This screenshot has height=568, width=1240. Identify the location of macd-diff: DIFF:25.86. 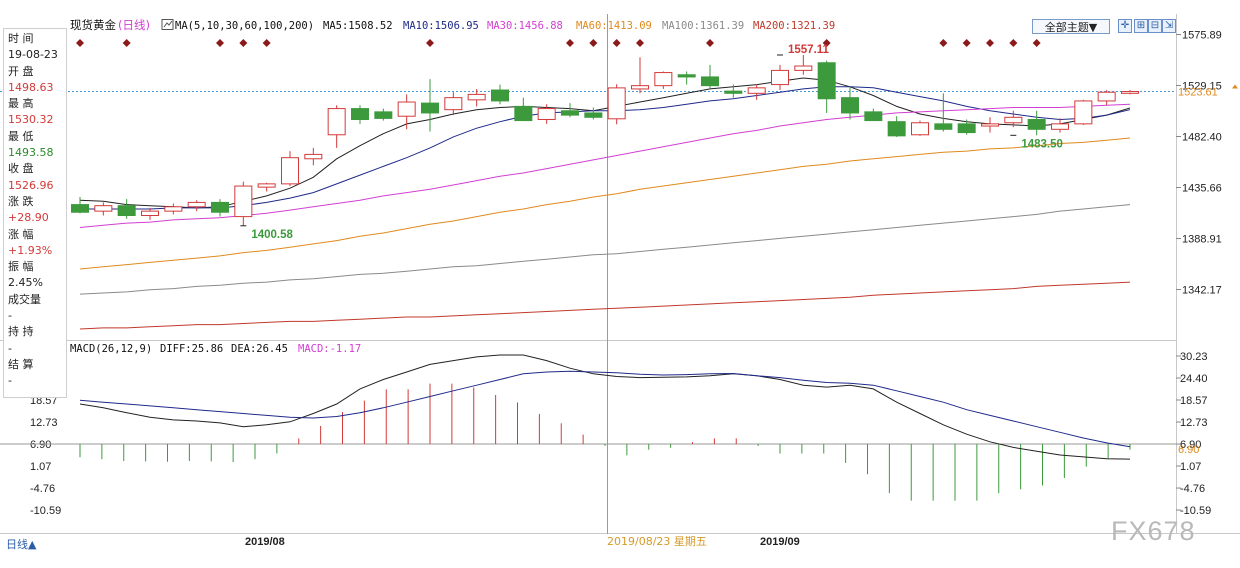
(191, 349).